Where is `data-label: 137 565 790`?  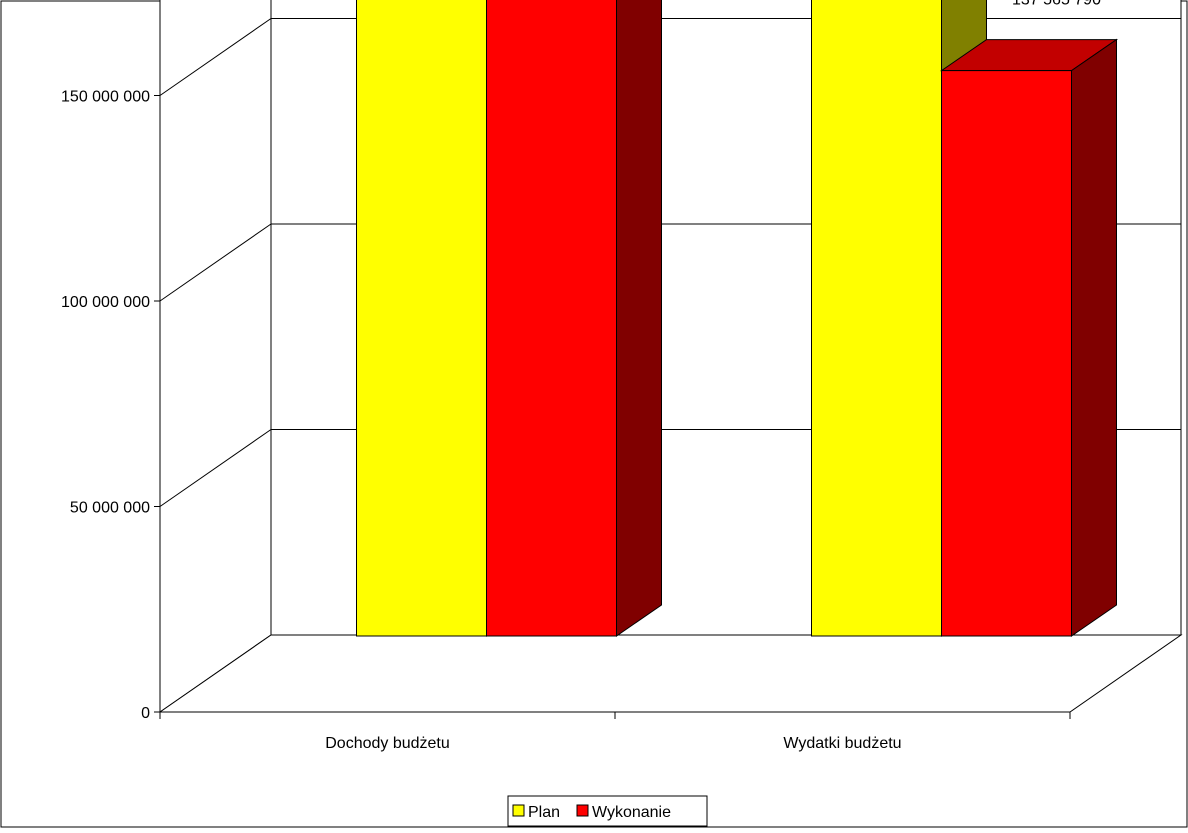 data-label: 137 565 790 is located at coordinates (1056, 4).